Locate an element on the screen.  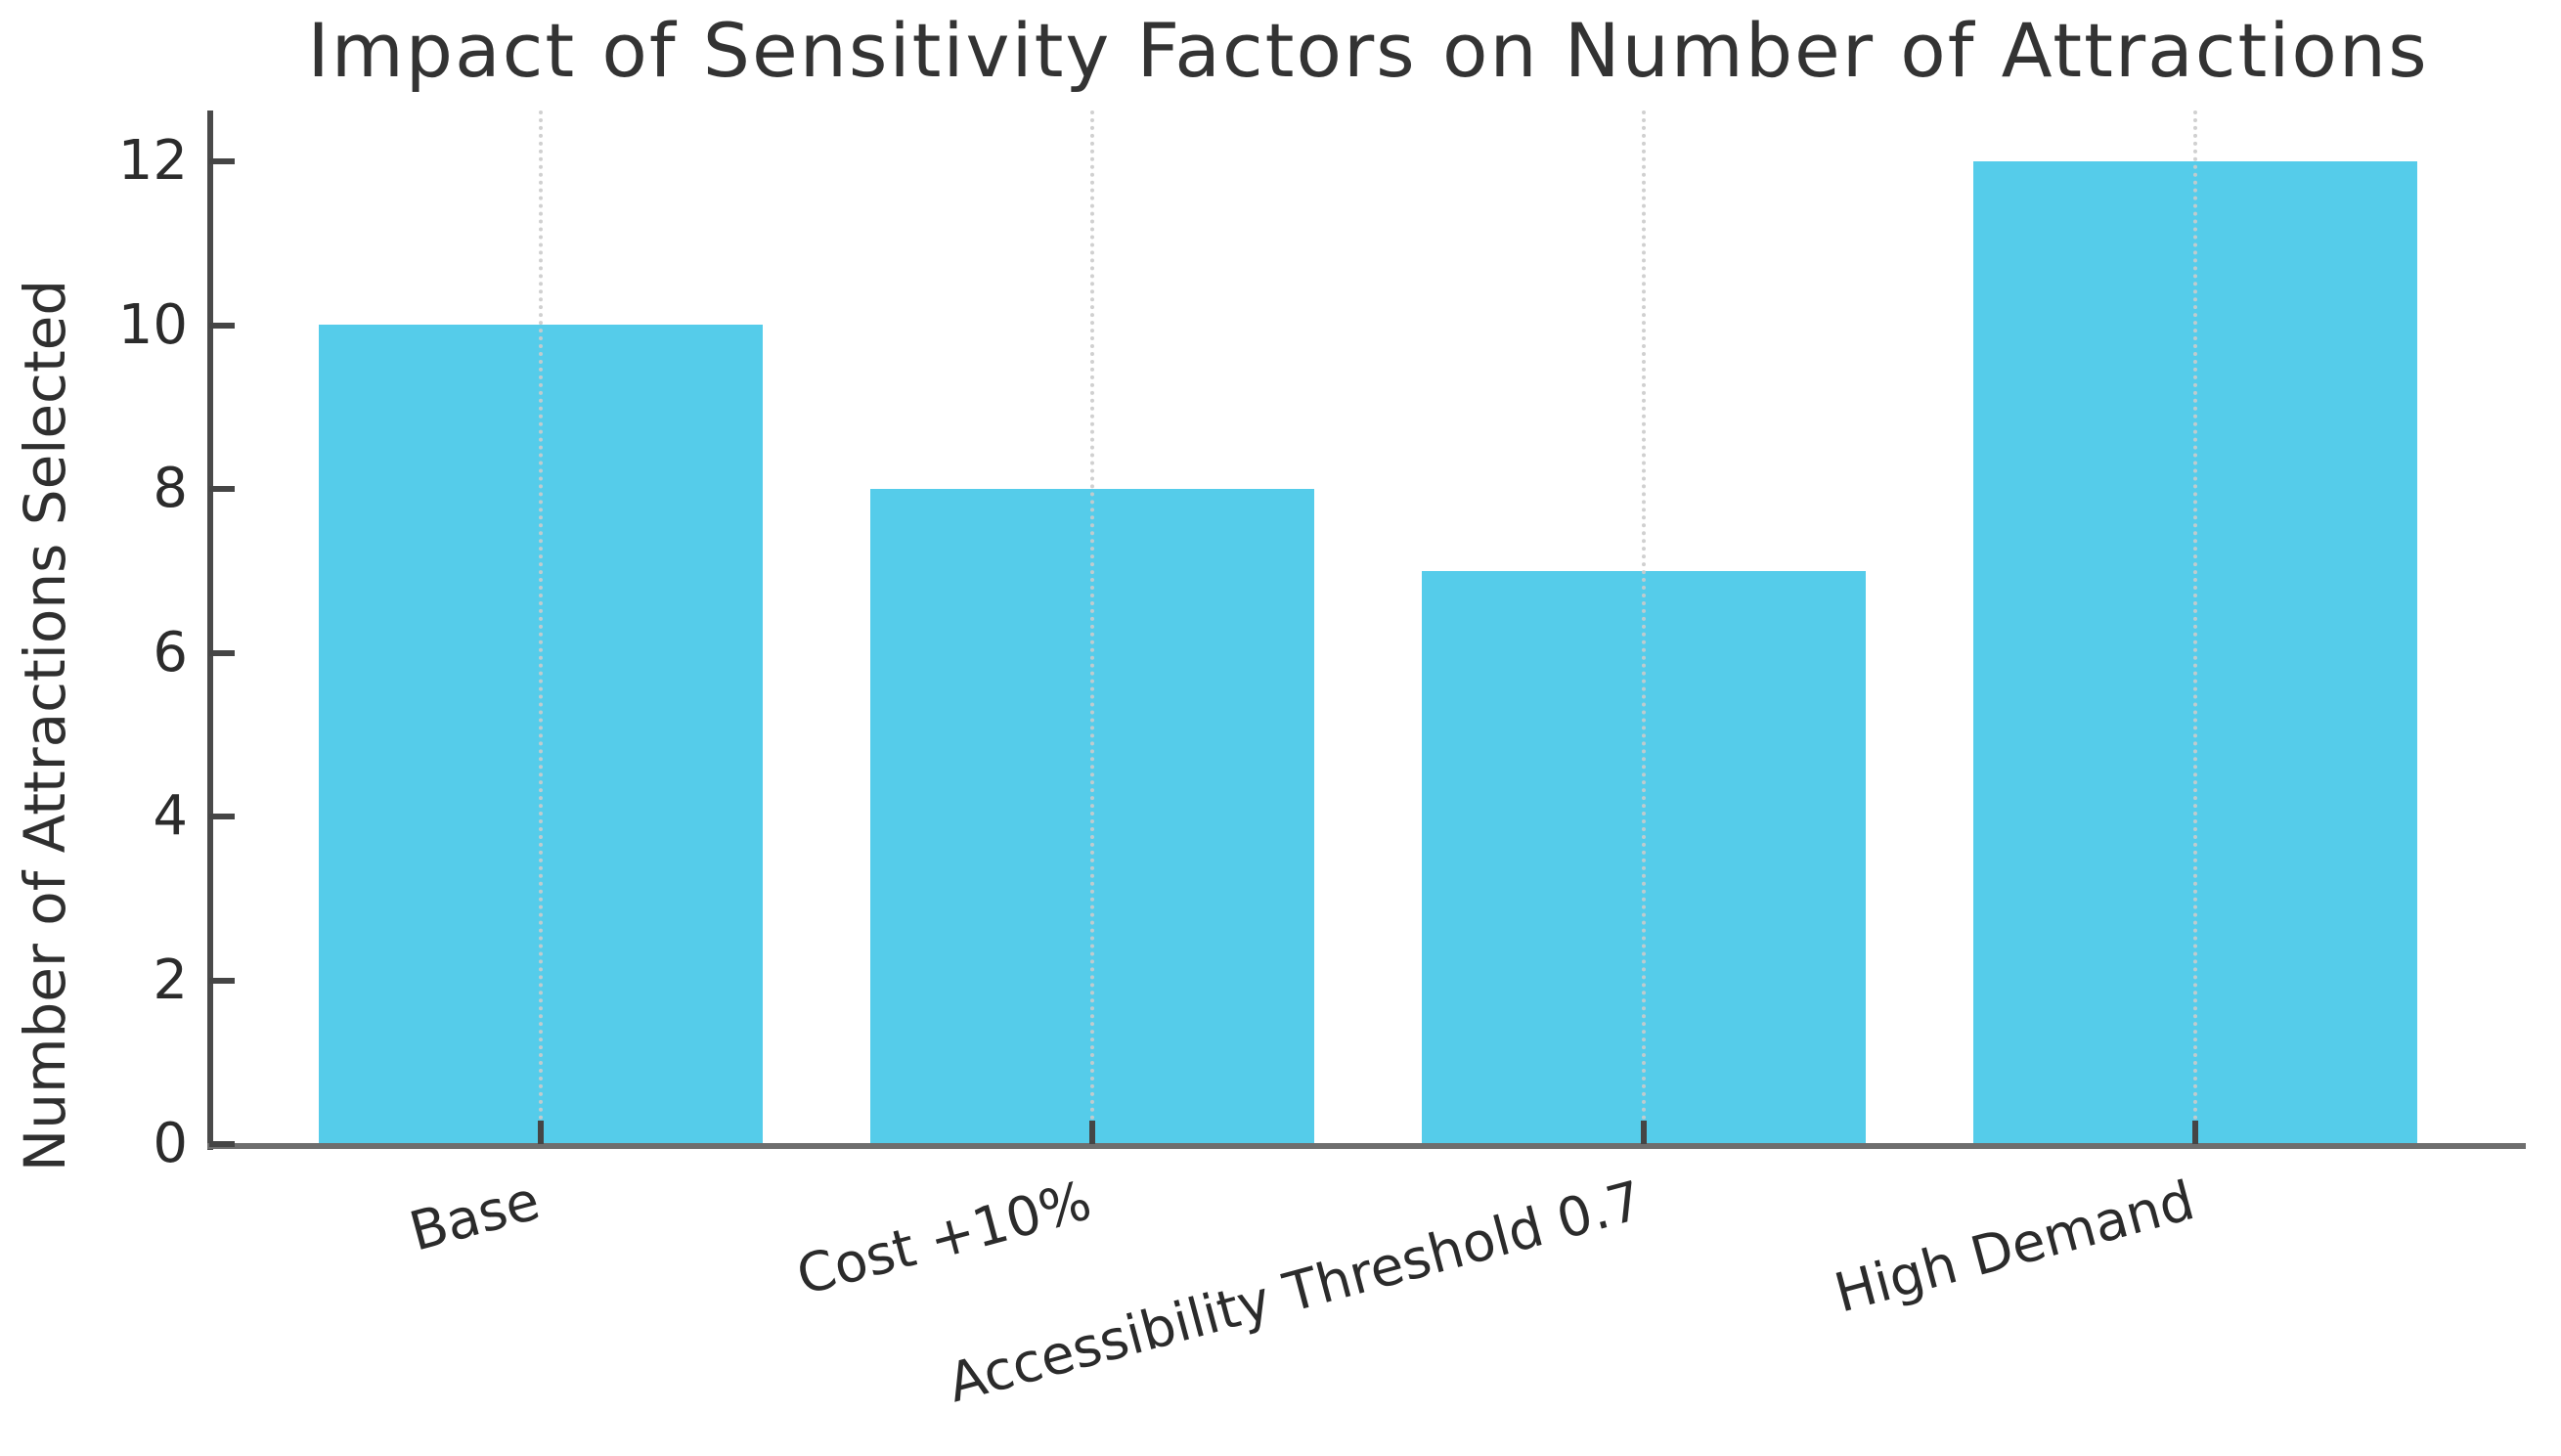
x-axis-spine is located at coordinates (1366, 1146).